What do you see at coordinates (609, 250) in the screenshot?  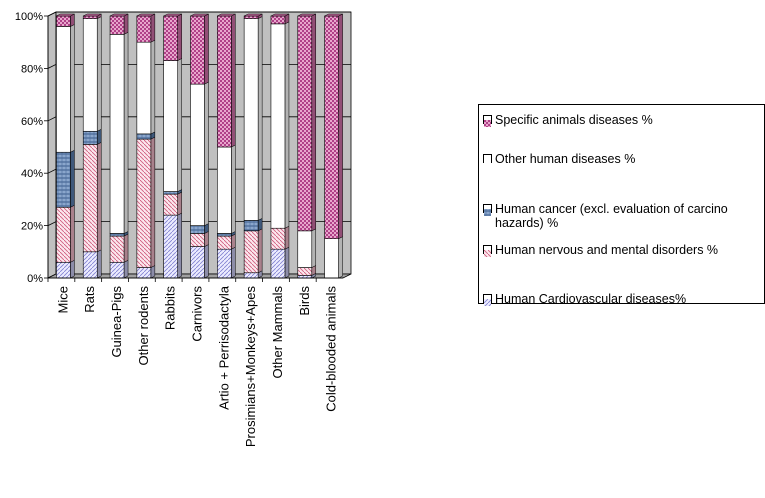 I see `legend-item: Human nervous and mental disorders %` at bounding box center [609, 250].